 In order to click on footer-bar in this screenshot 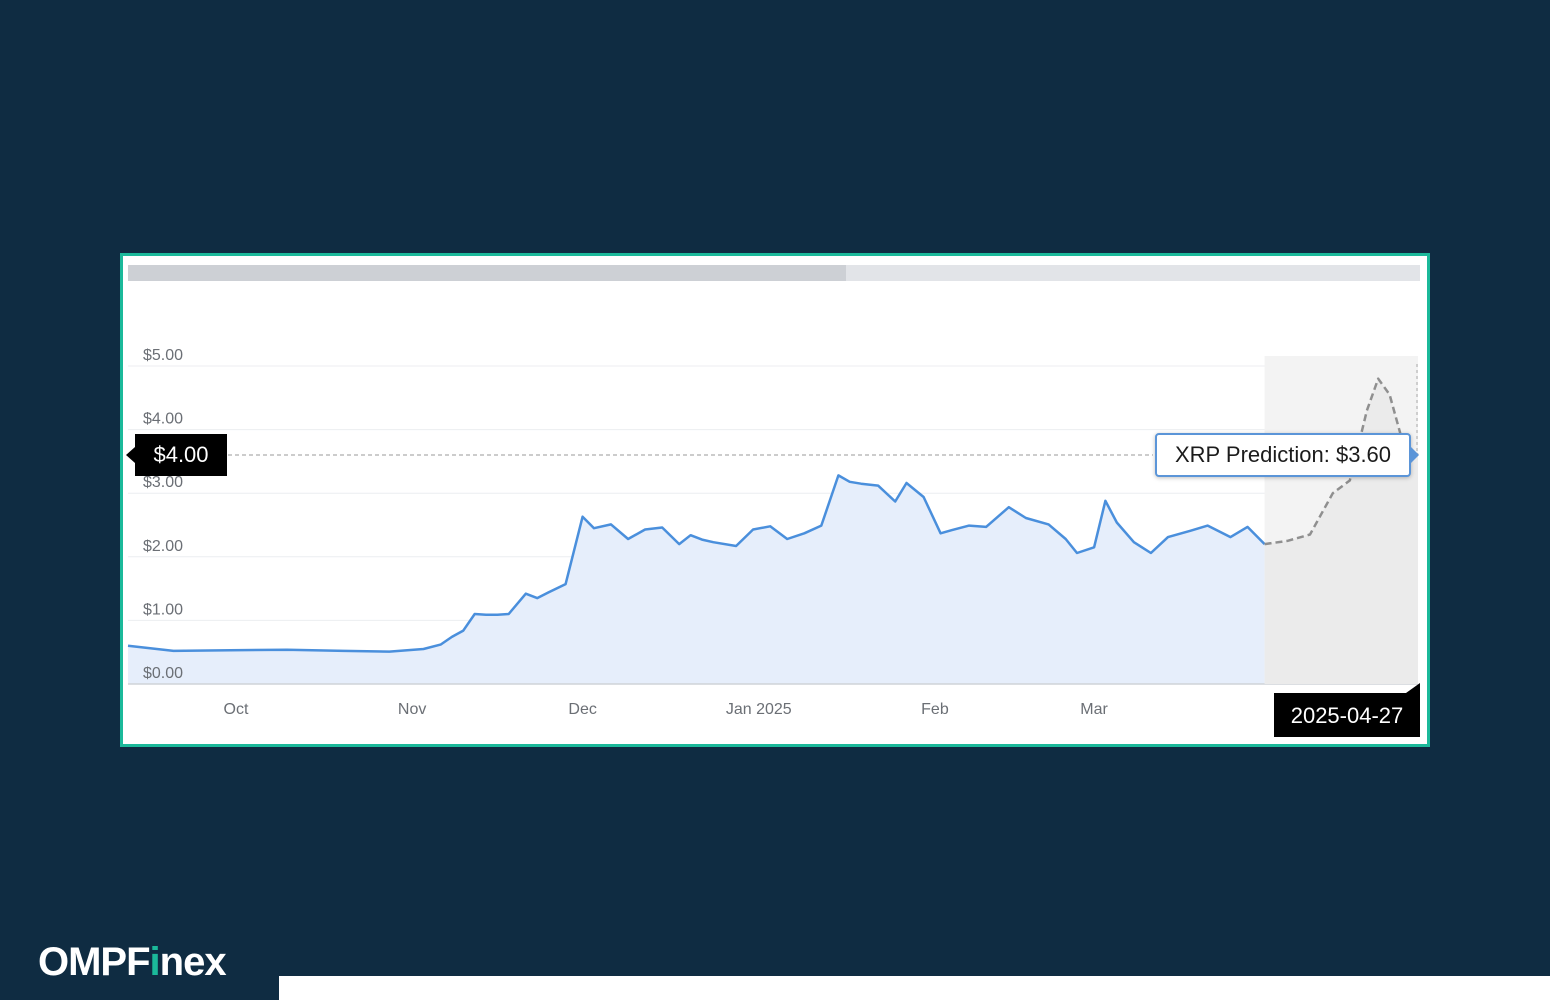, I will do `click(914, 988)`.